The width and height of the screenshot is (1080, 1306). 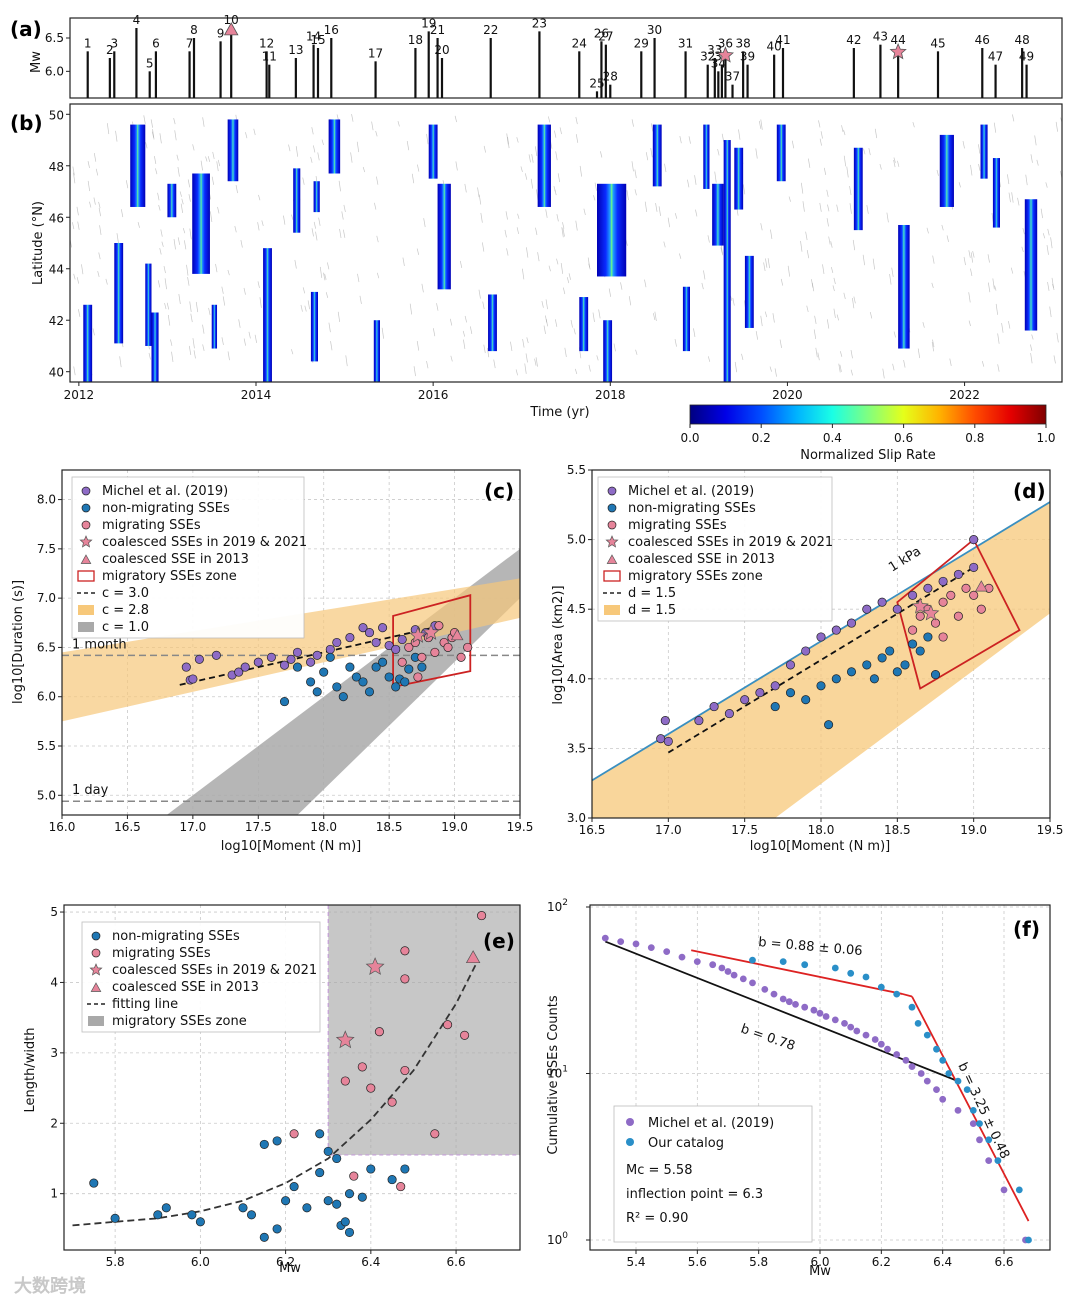 I want to click on panel-f-legend-label: Michel et al. (2019), so click(x=711, y=1123).